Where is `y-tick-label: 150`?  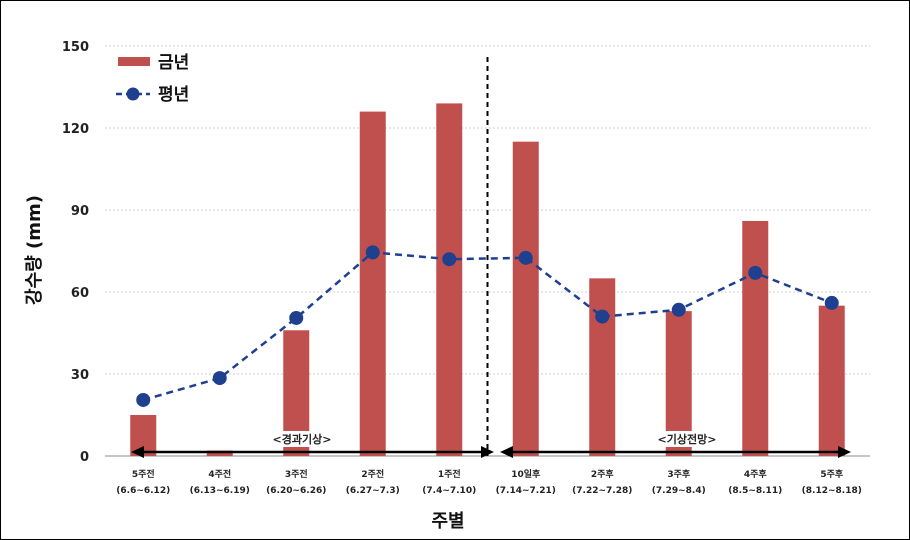 y-tick-label: 150 is located at coordinates (75, 47).